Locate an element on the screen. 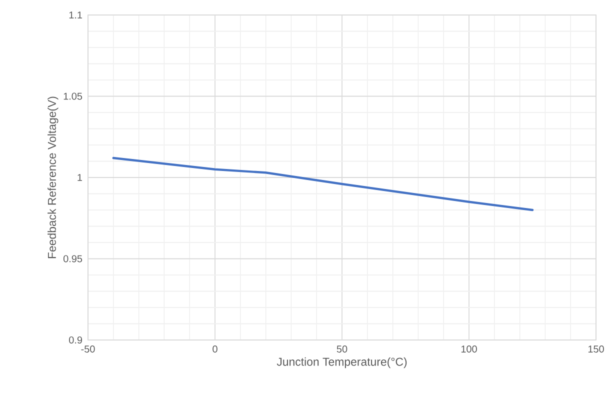 The width and height of the screenshot is (613, 402). y-tick-label: 0.95 is located at coordinates (72, 258).